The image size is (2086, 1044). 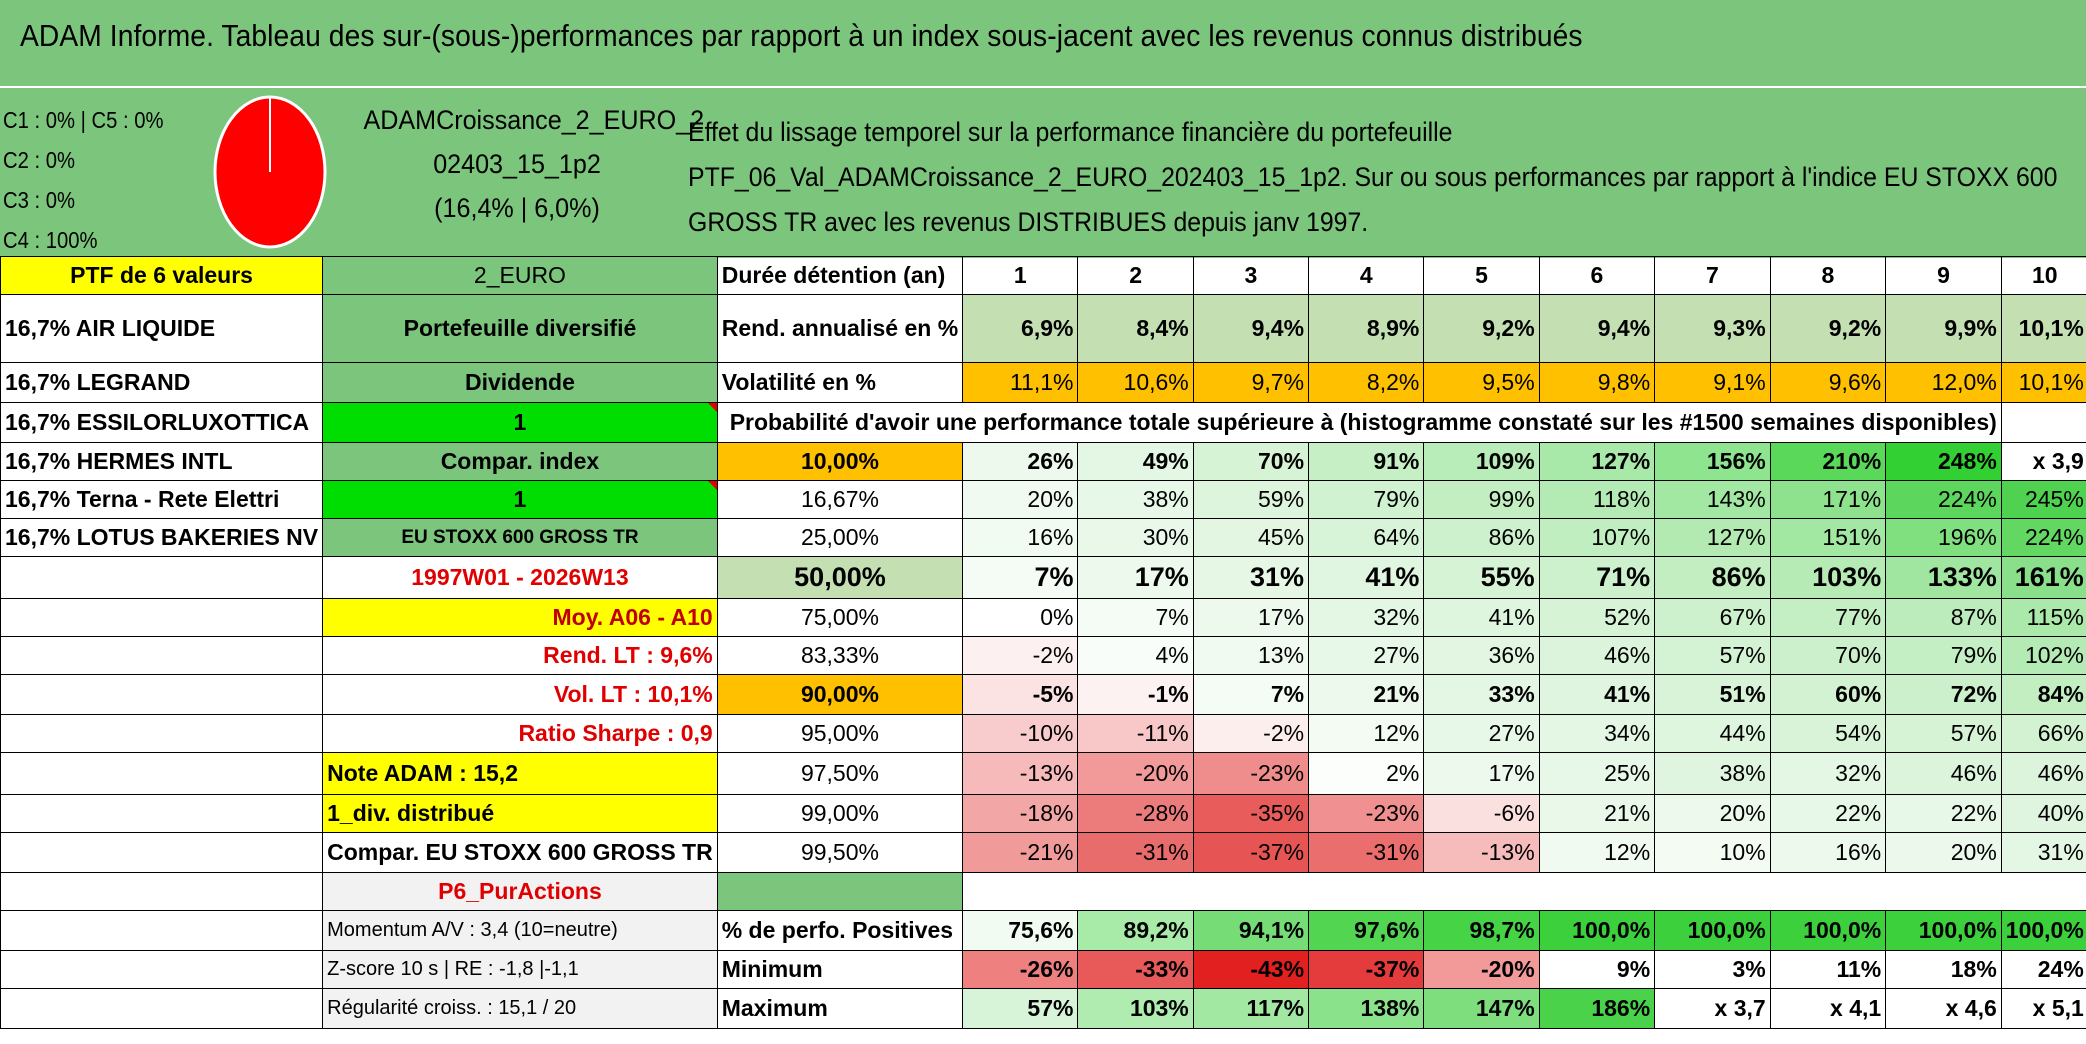 I want to click on prob-cell: 49%, so click(x=1135, y=461).